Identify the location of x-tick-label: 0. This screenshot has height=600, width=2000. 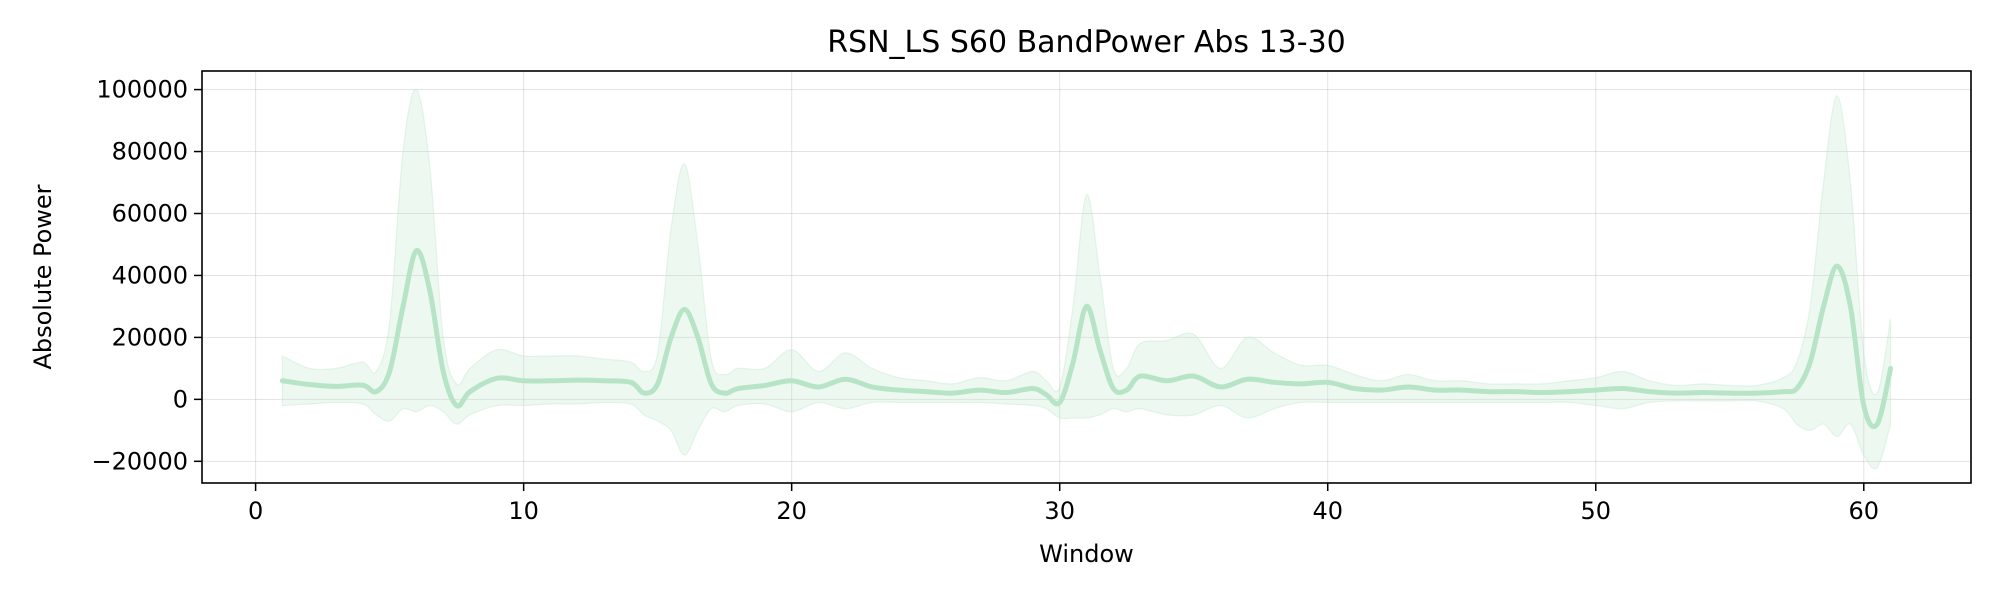
(255, 511).